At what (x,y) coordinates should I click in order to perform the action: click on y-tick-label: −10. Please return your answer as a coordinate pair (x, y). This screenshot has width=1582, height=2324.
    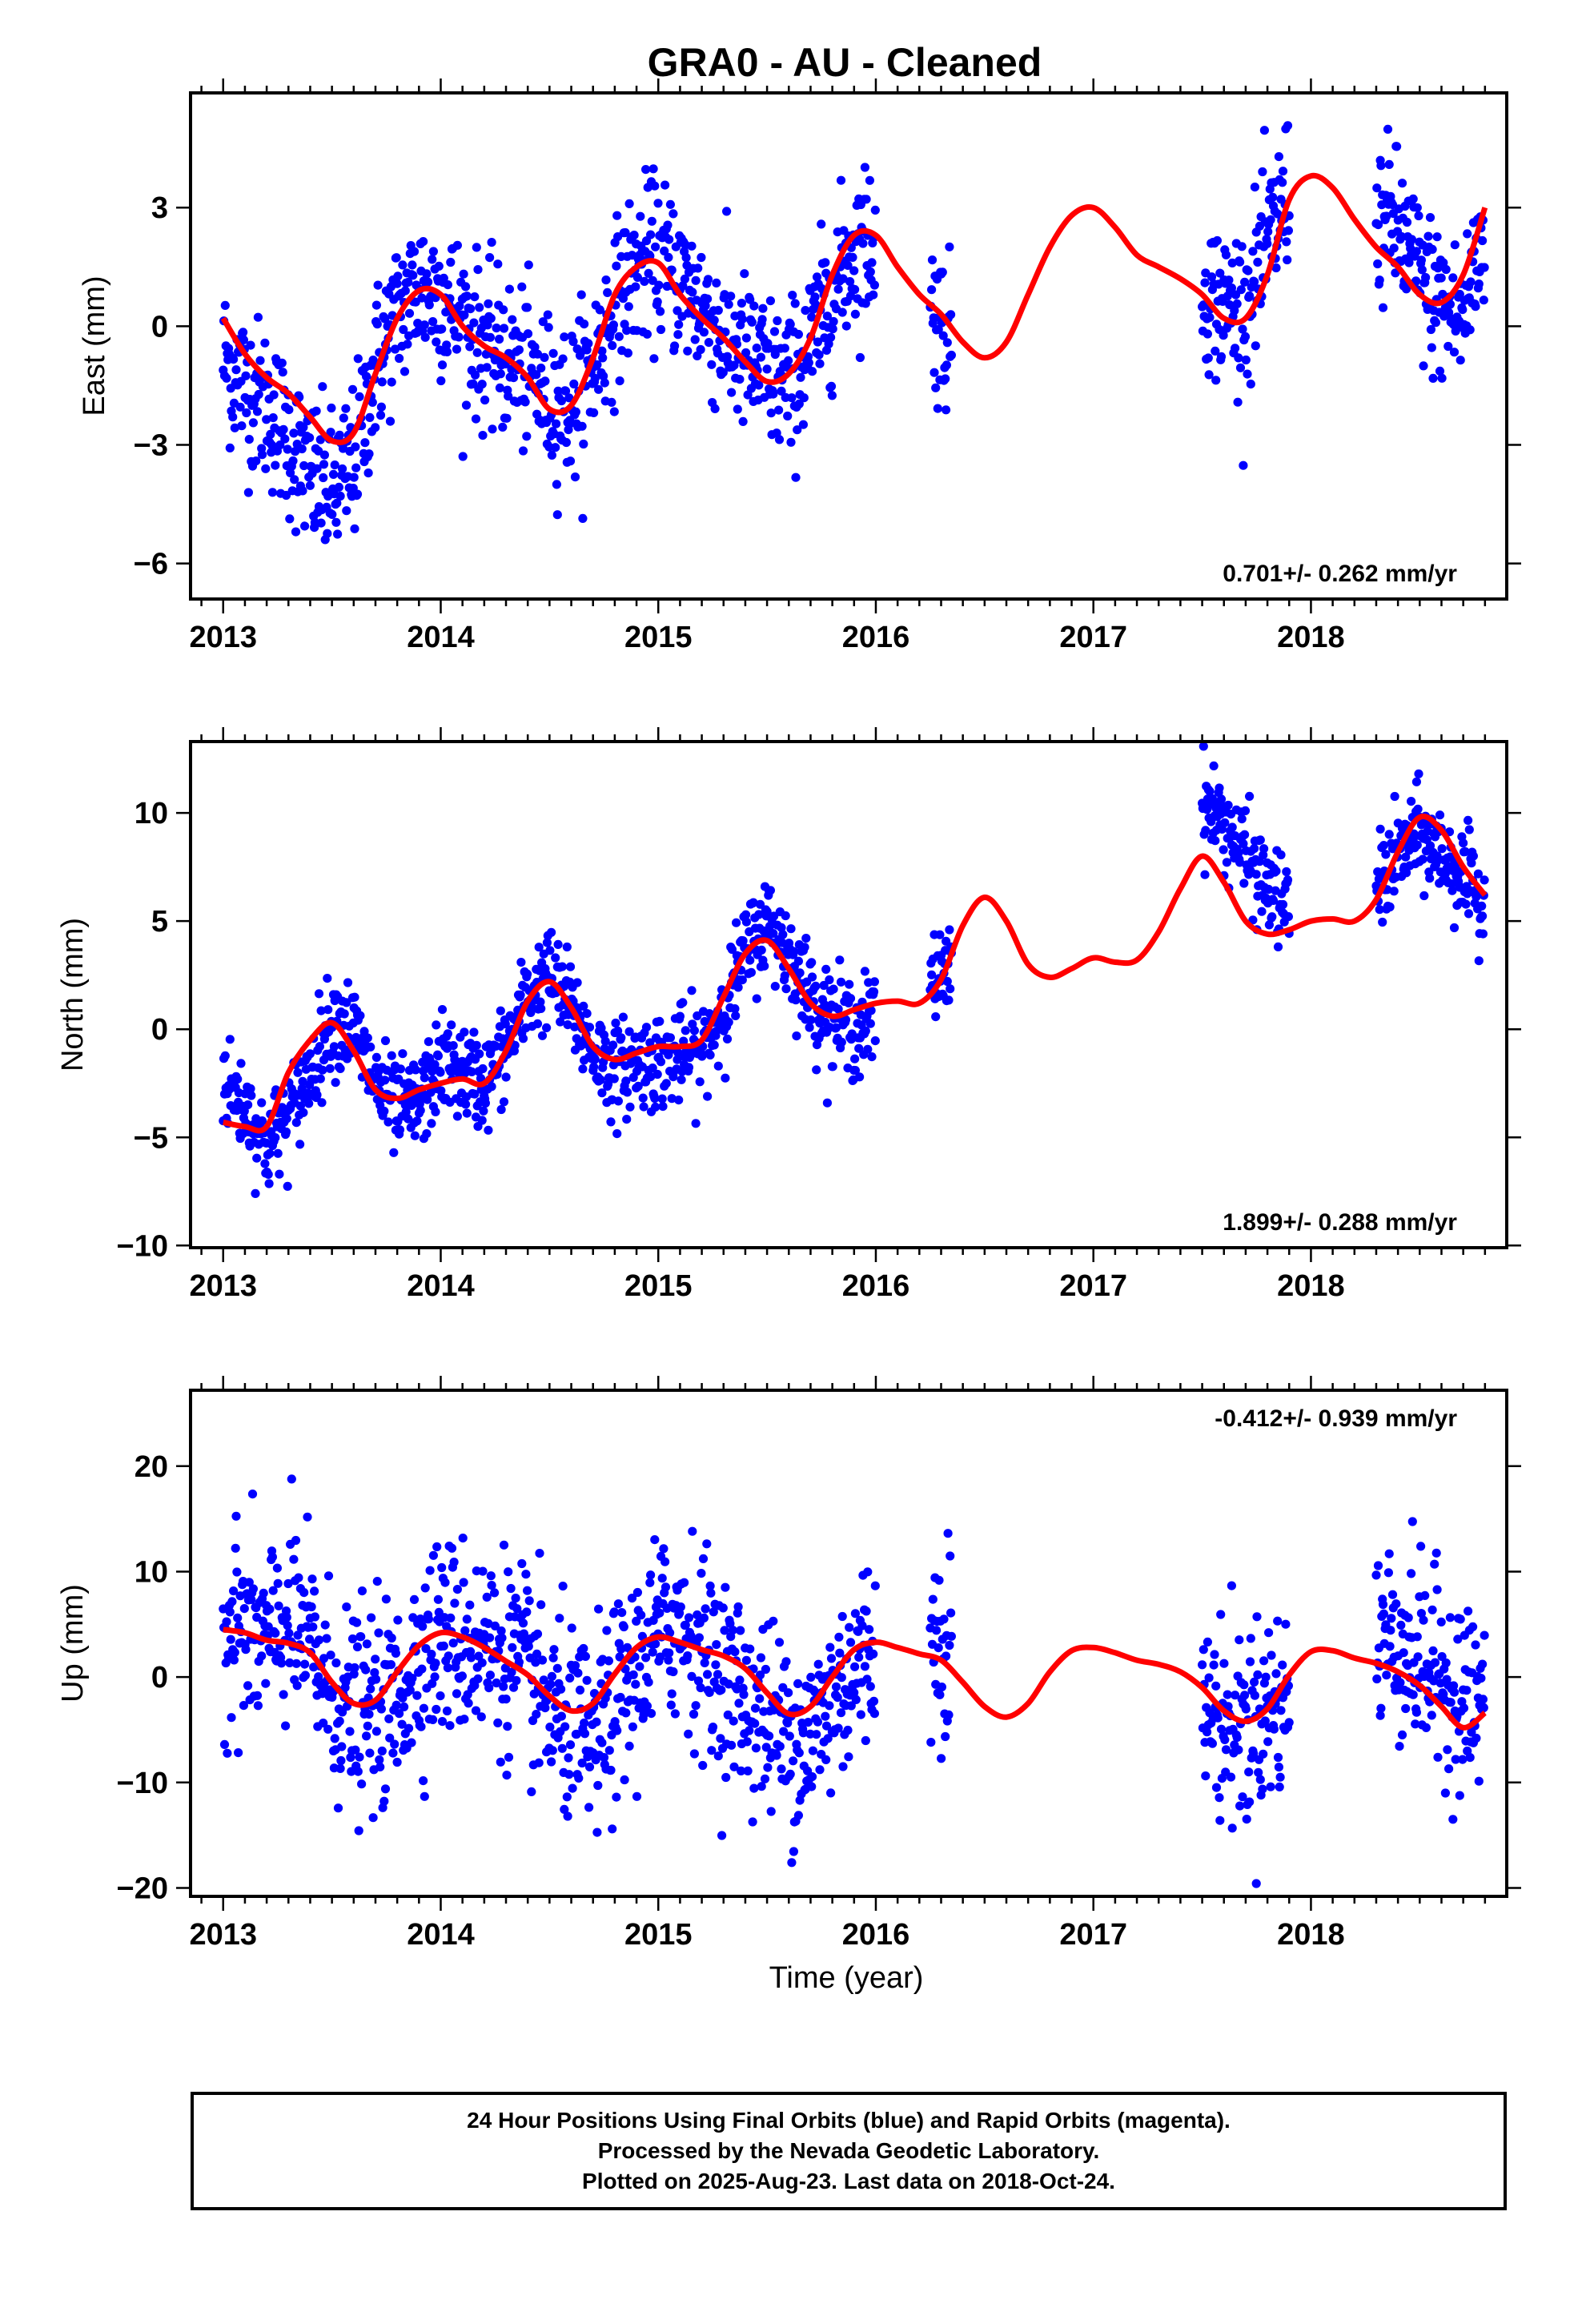
    Looking at the image, I should click on (142, 1783).